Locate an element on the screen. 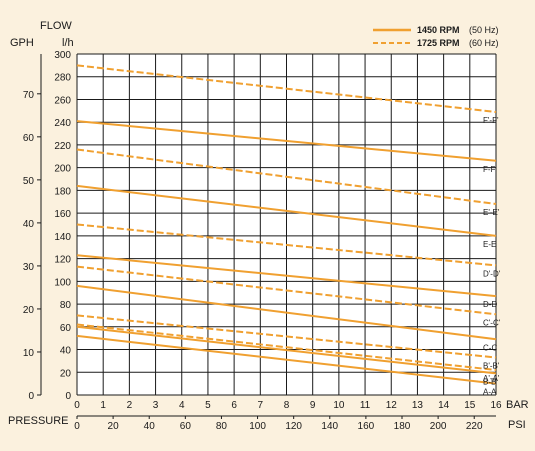  gph-axis-title: GPH is located at coordinates (22, 43).